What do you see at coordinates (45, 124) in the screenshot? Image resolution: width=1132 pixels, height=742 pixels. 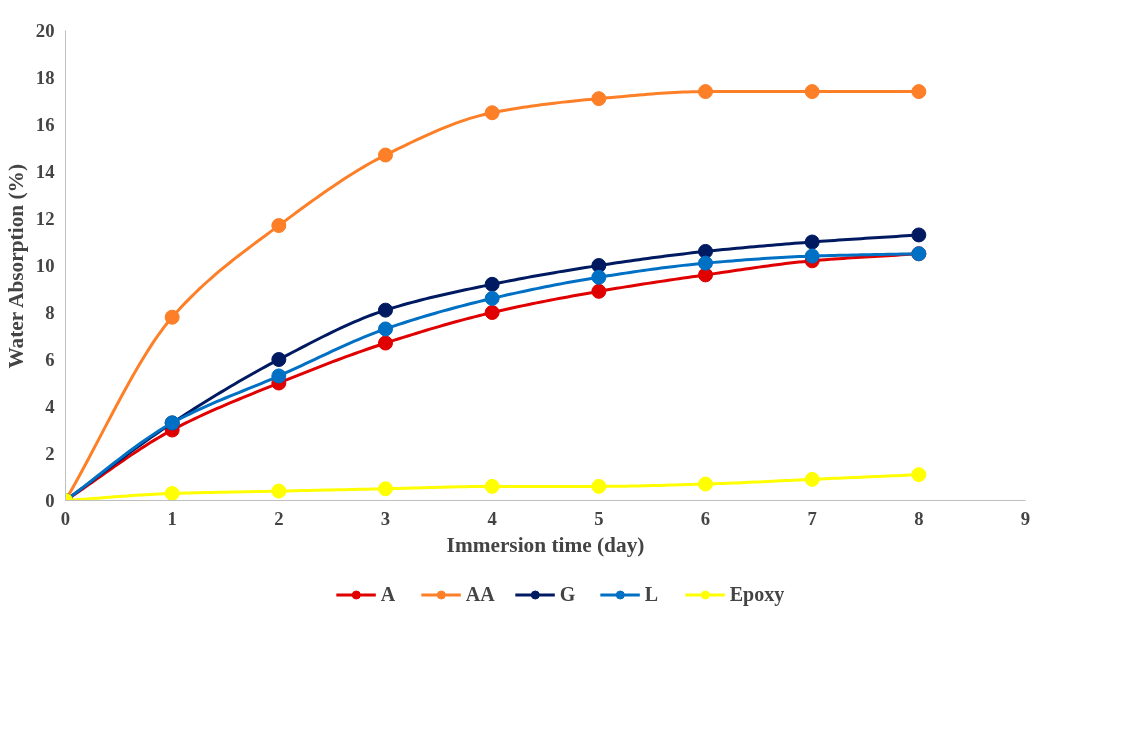 I see `y-tick-label: 16` at bounding box center [45, 124].